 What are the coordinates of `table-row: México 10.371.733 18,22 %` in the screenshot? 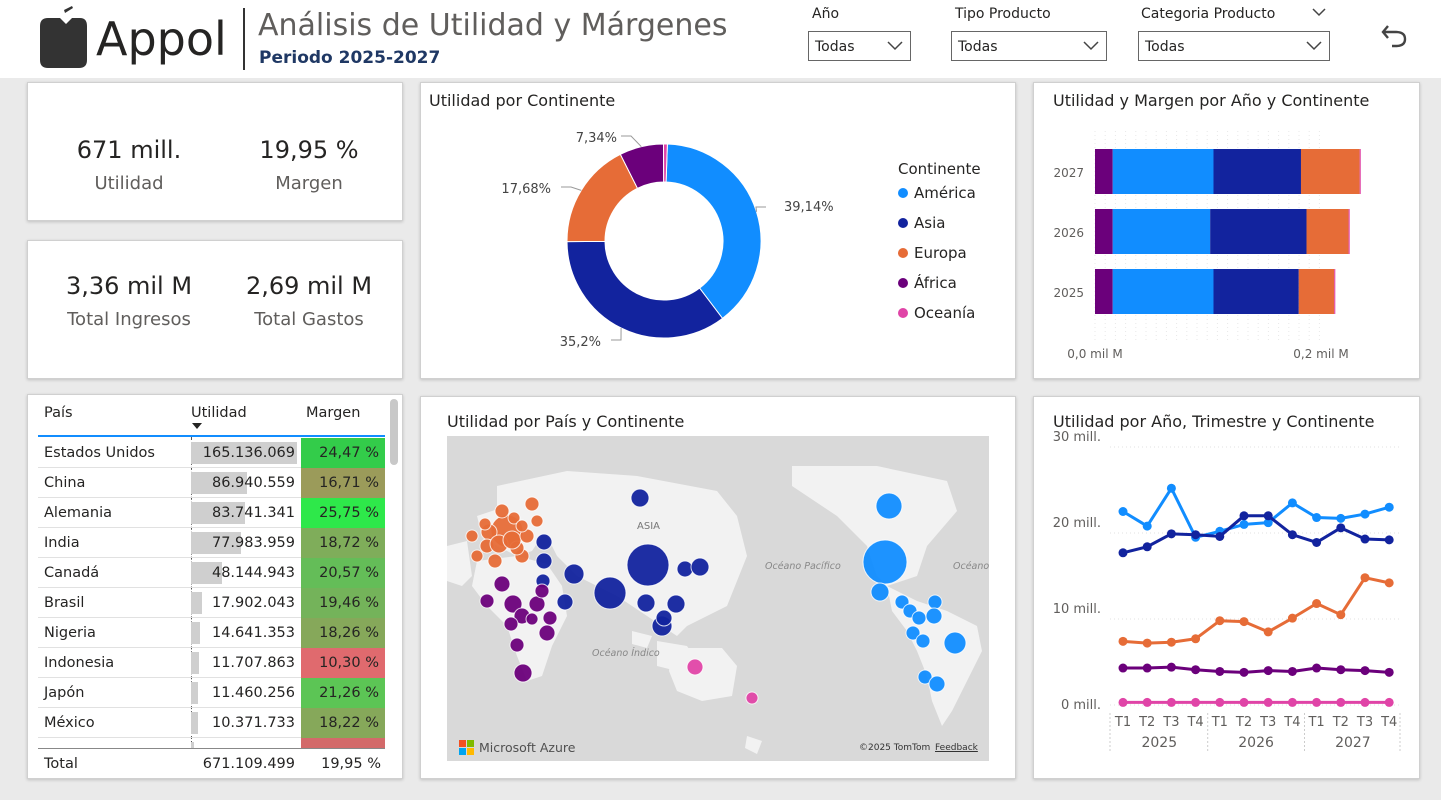 It's located at (211, 723).